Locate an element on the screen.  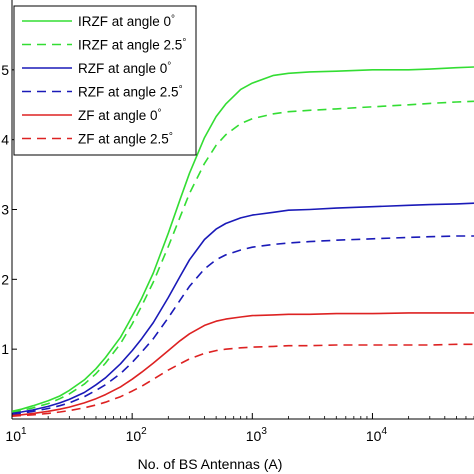
y-tick-label-2: 3 is located at coordinates (5, 210).